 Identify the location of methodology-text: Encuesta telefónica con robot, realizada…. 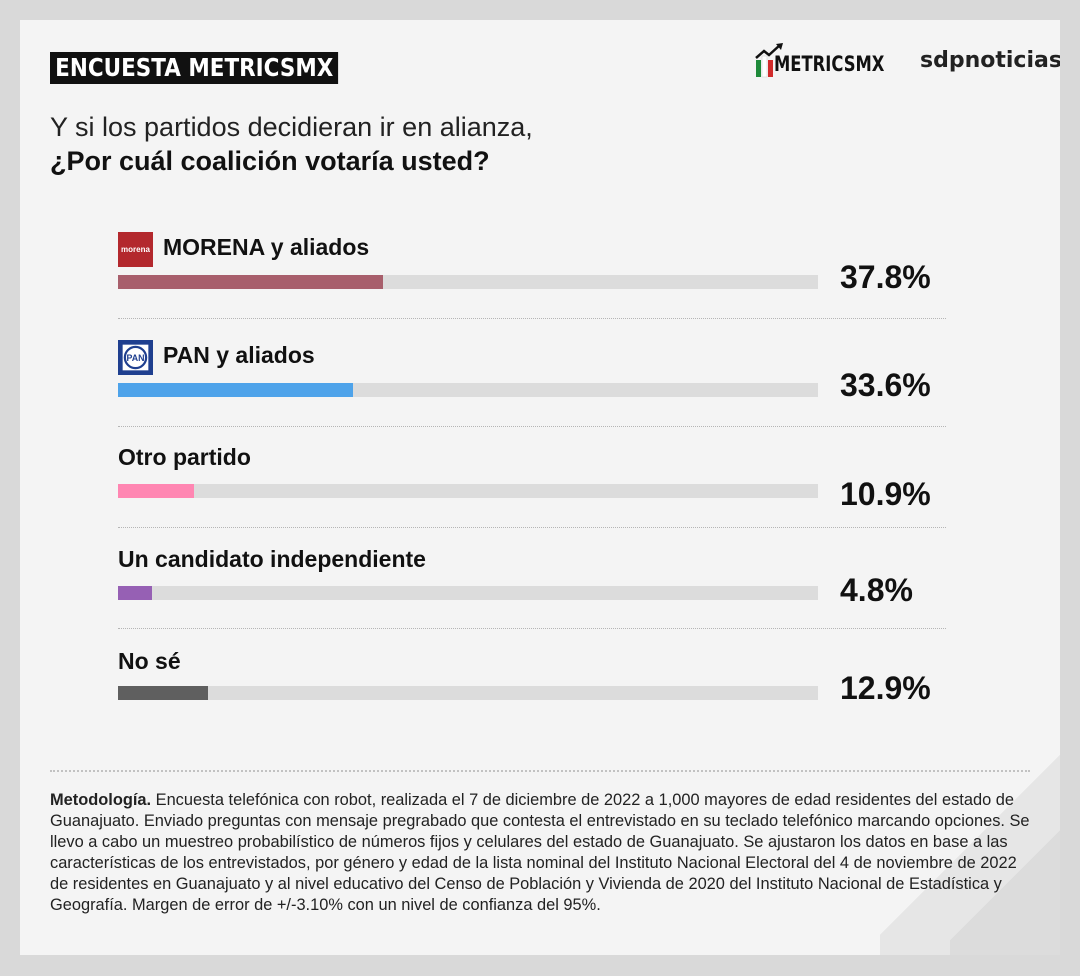
(540, 852).